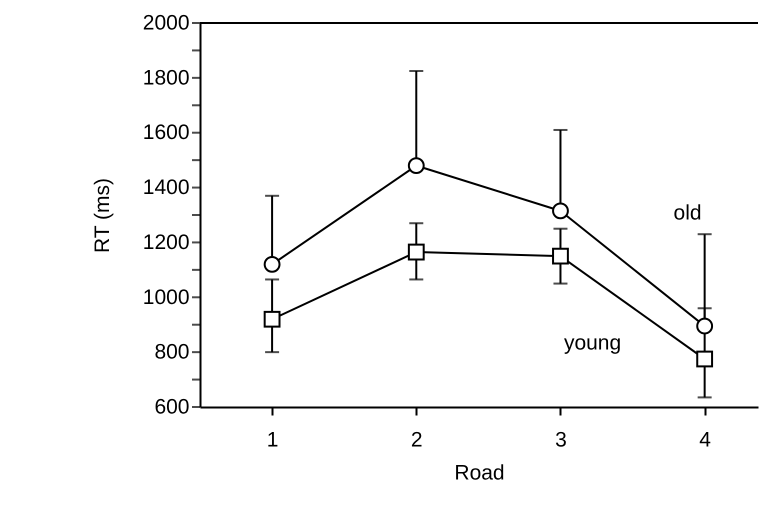 Image resolution: width=765 pixels, height=512 pixels. What do you see at coordinates (166, 188) in the screenshot?
I see `y-tick-label: 1400` at bounding box center [166, 188].